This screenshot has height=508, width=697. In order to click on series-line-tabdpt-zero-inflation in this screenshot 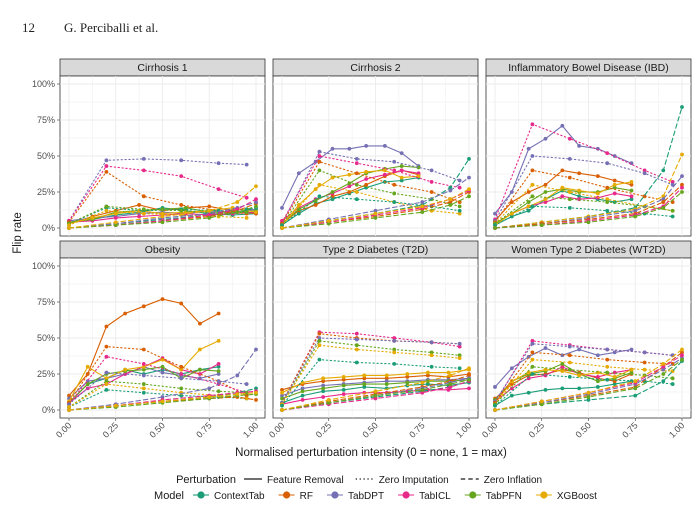, I will do `click(588, 384)`.